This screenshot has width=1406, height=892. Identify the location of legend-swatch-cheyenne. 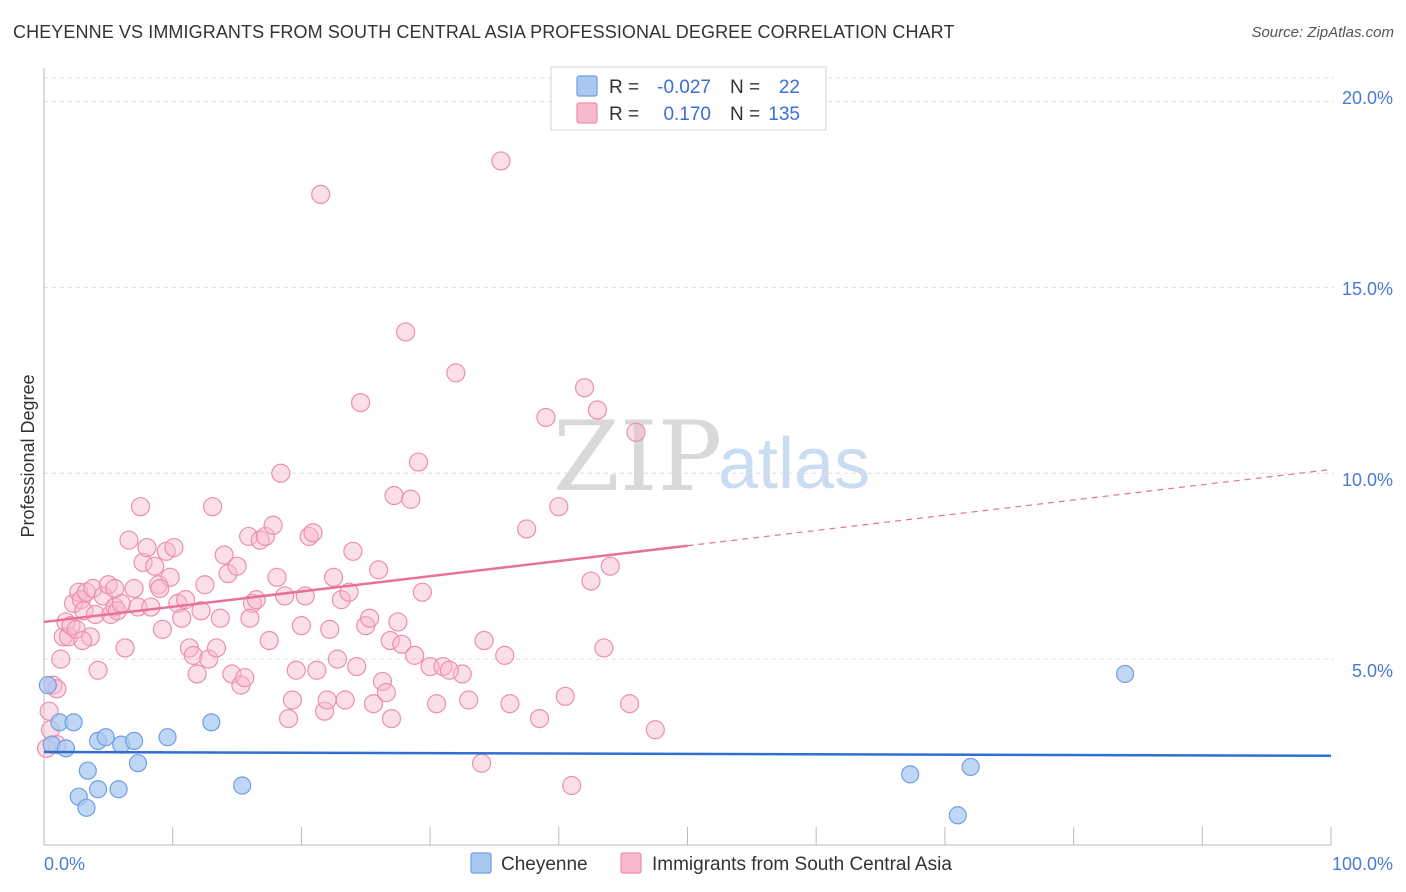
(587, 86).